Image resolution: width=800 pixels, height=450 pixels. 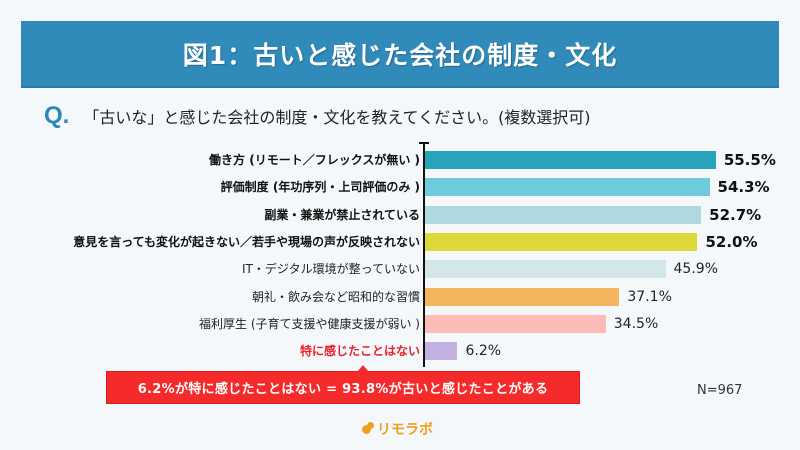 What do you see at coordinates (720, 390) in the screenshot?
I see `sample-size: N=967` at bounding box center [720, 390].